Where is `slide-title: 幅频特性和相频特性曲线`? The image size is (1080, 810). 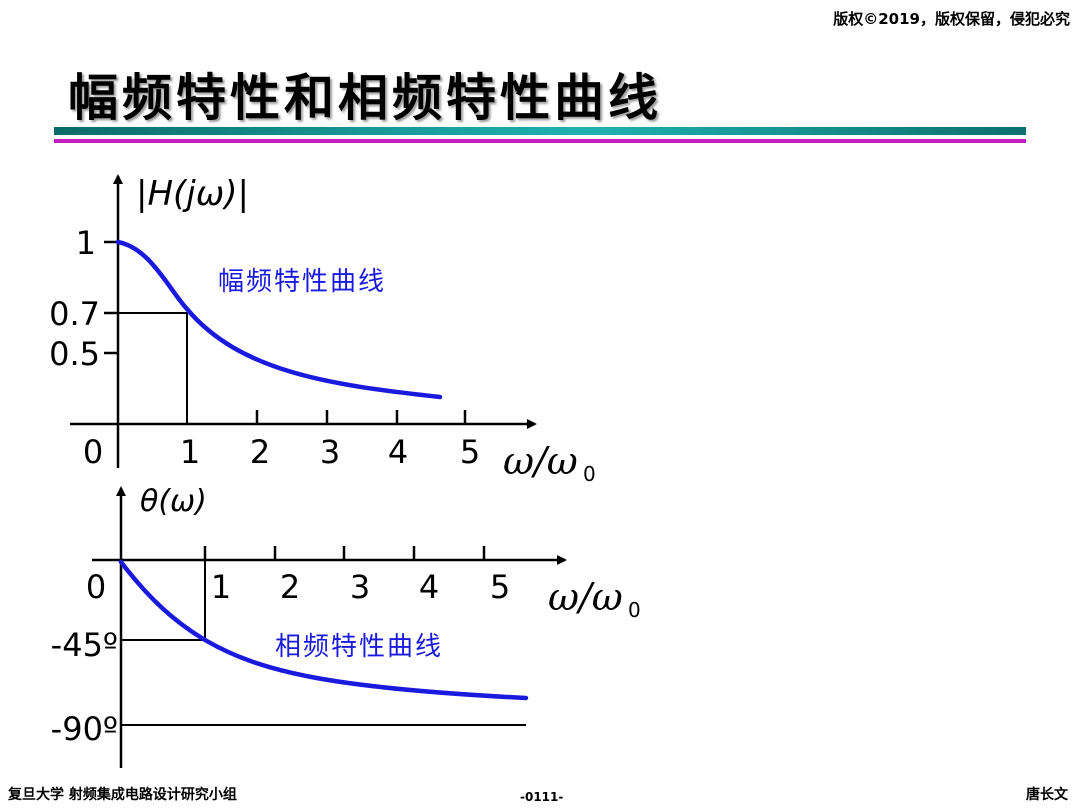
slide-title: 幅频特性和相频特性曲线 is located at coordinates (365, 97).